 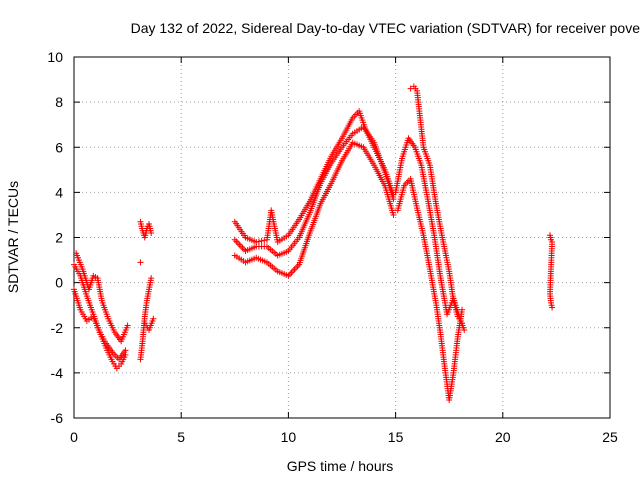 What do you see at coordinates (147, 296) in the screenshot?
I see `series-arc-f` at bounding box center [147, 296].